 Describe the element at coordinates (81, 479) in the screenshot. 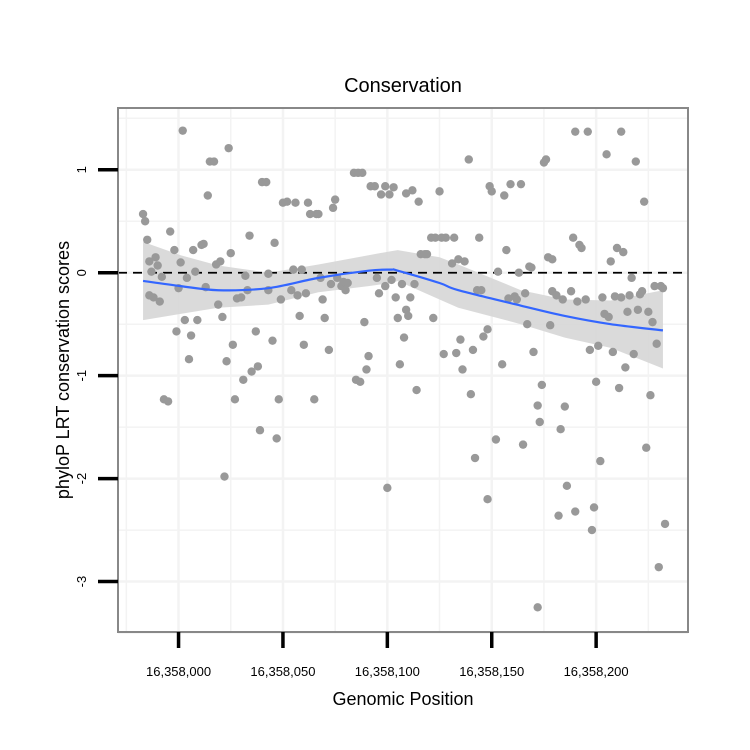

I see `y-tick-label: -2` at that location.